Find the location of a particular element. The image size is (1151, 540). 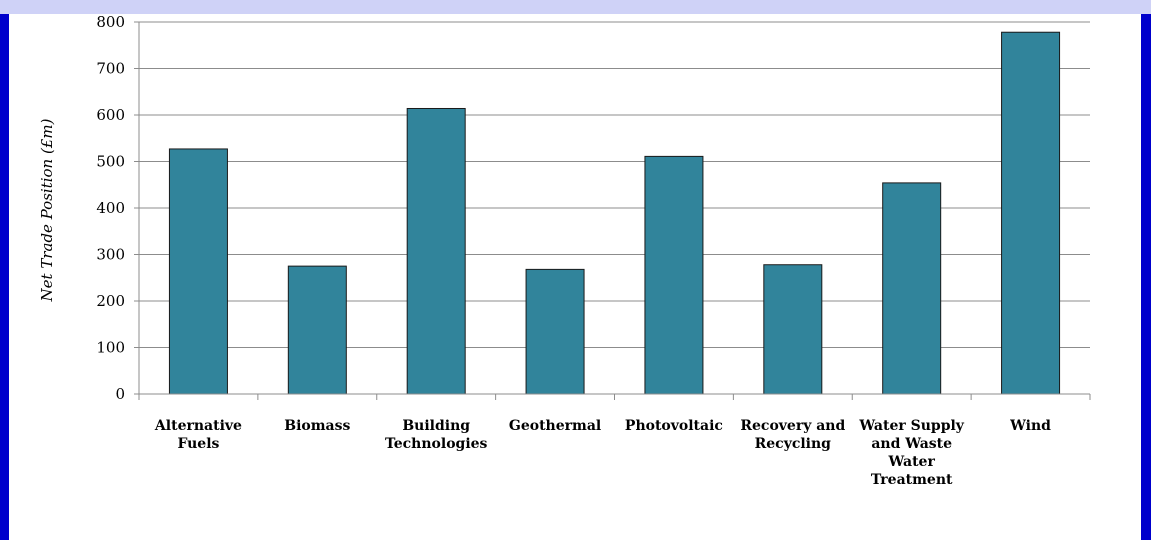

category-label-line: Water Supply is located at coordinates (911, 426).